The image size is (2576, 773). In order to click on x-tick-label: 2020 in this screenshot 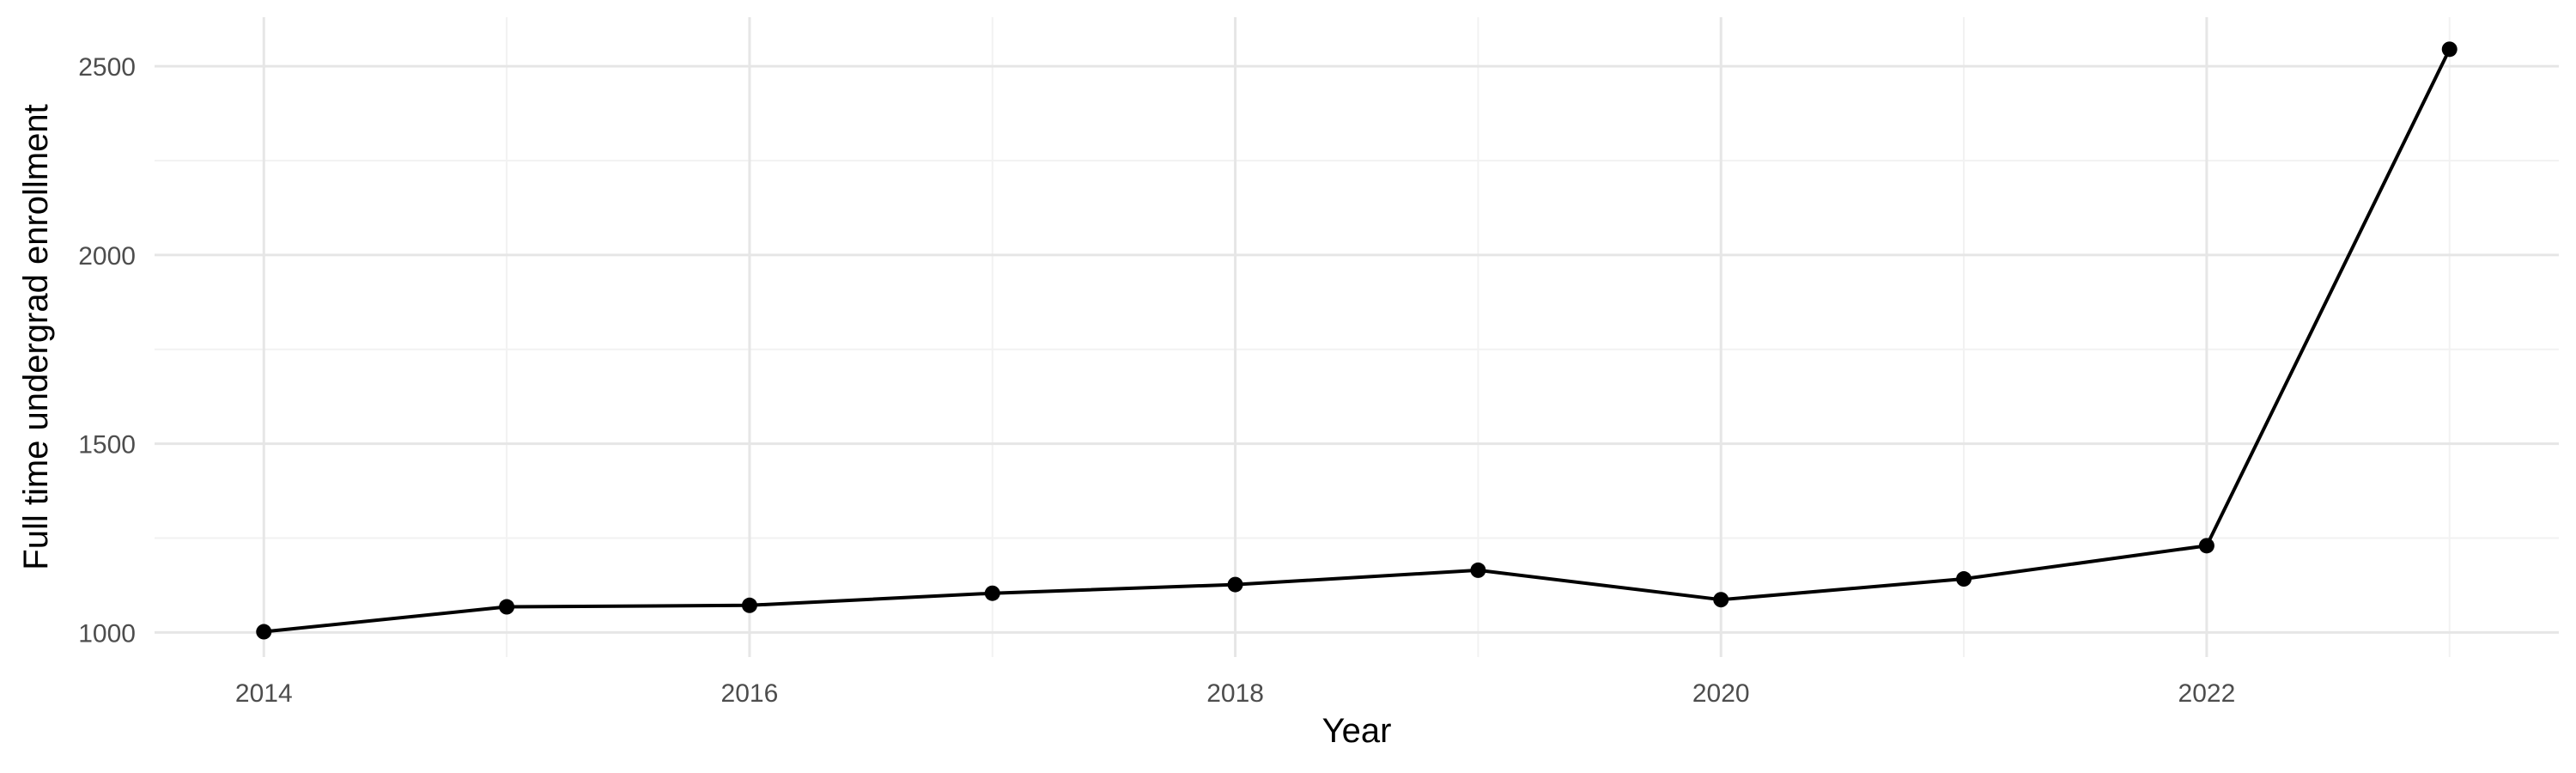, I will do `click(1721, 693)`.